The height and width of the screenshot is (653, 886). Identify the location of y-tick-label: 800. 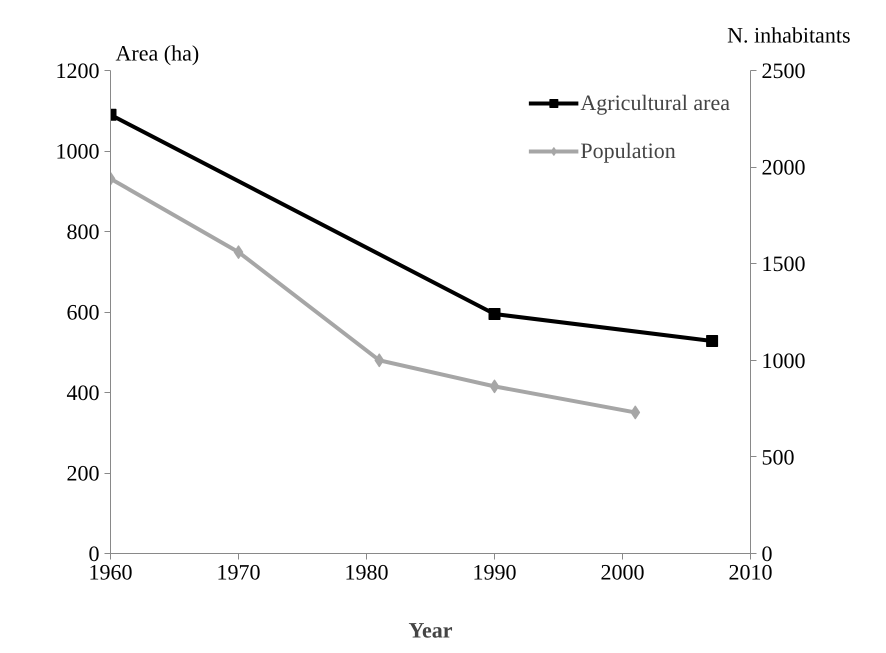
(83, 231).